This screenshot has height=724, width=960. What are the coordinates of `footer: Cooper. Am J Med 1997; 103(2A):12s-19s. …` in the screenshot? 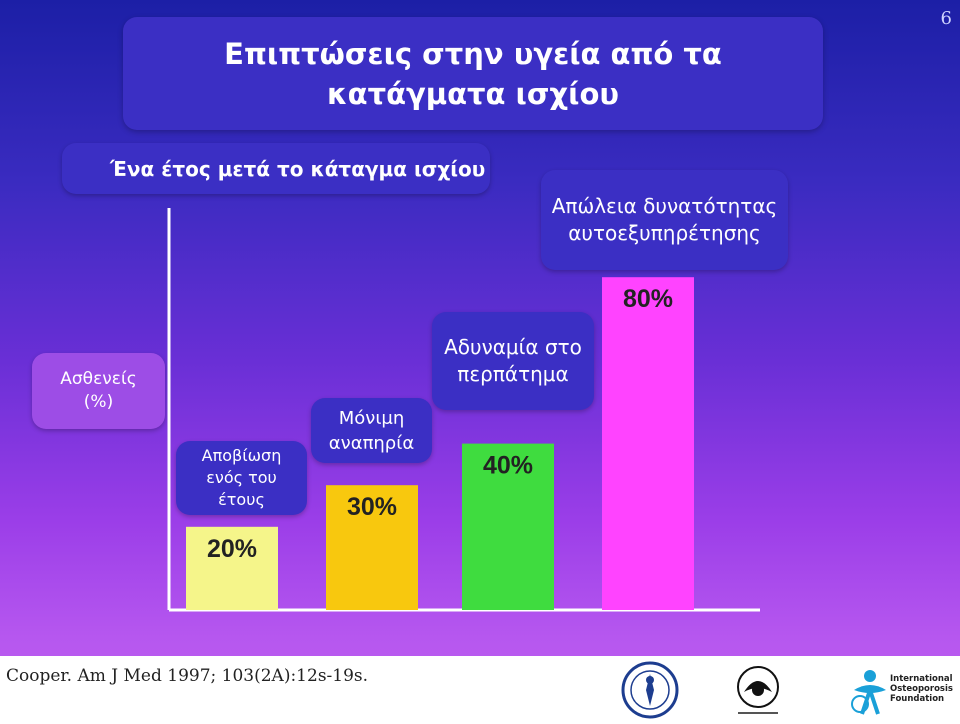 It's located at (480, 690).